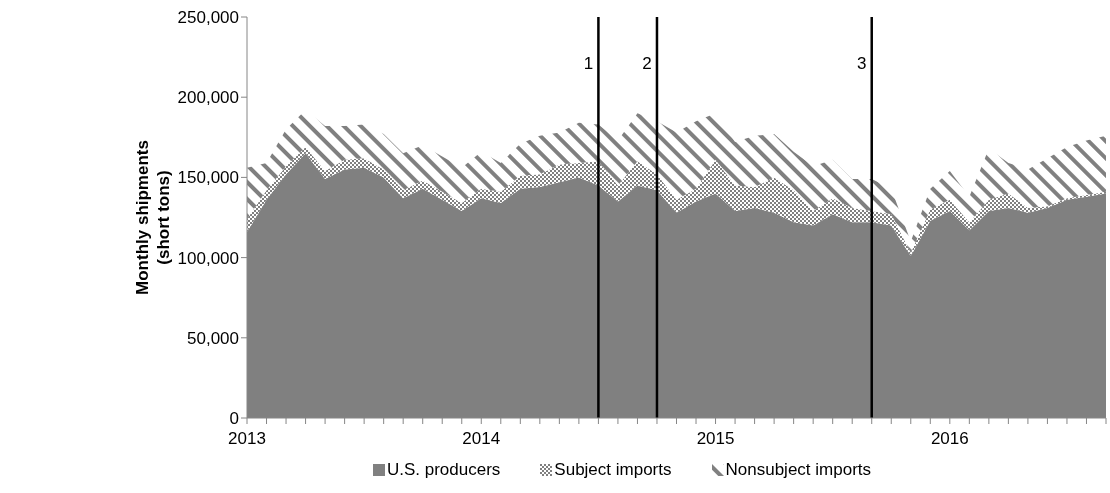  Describe the element at coordinates (481, 439) in the screenshot. I see `x-tick-label: 2014` at that location.